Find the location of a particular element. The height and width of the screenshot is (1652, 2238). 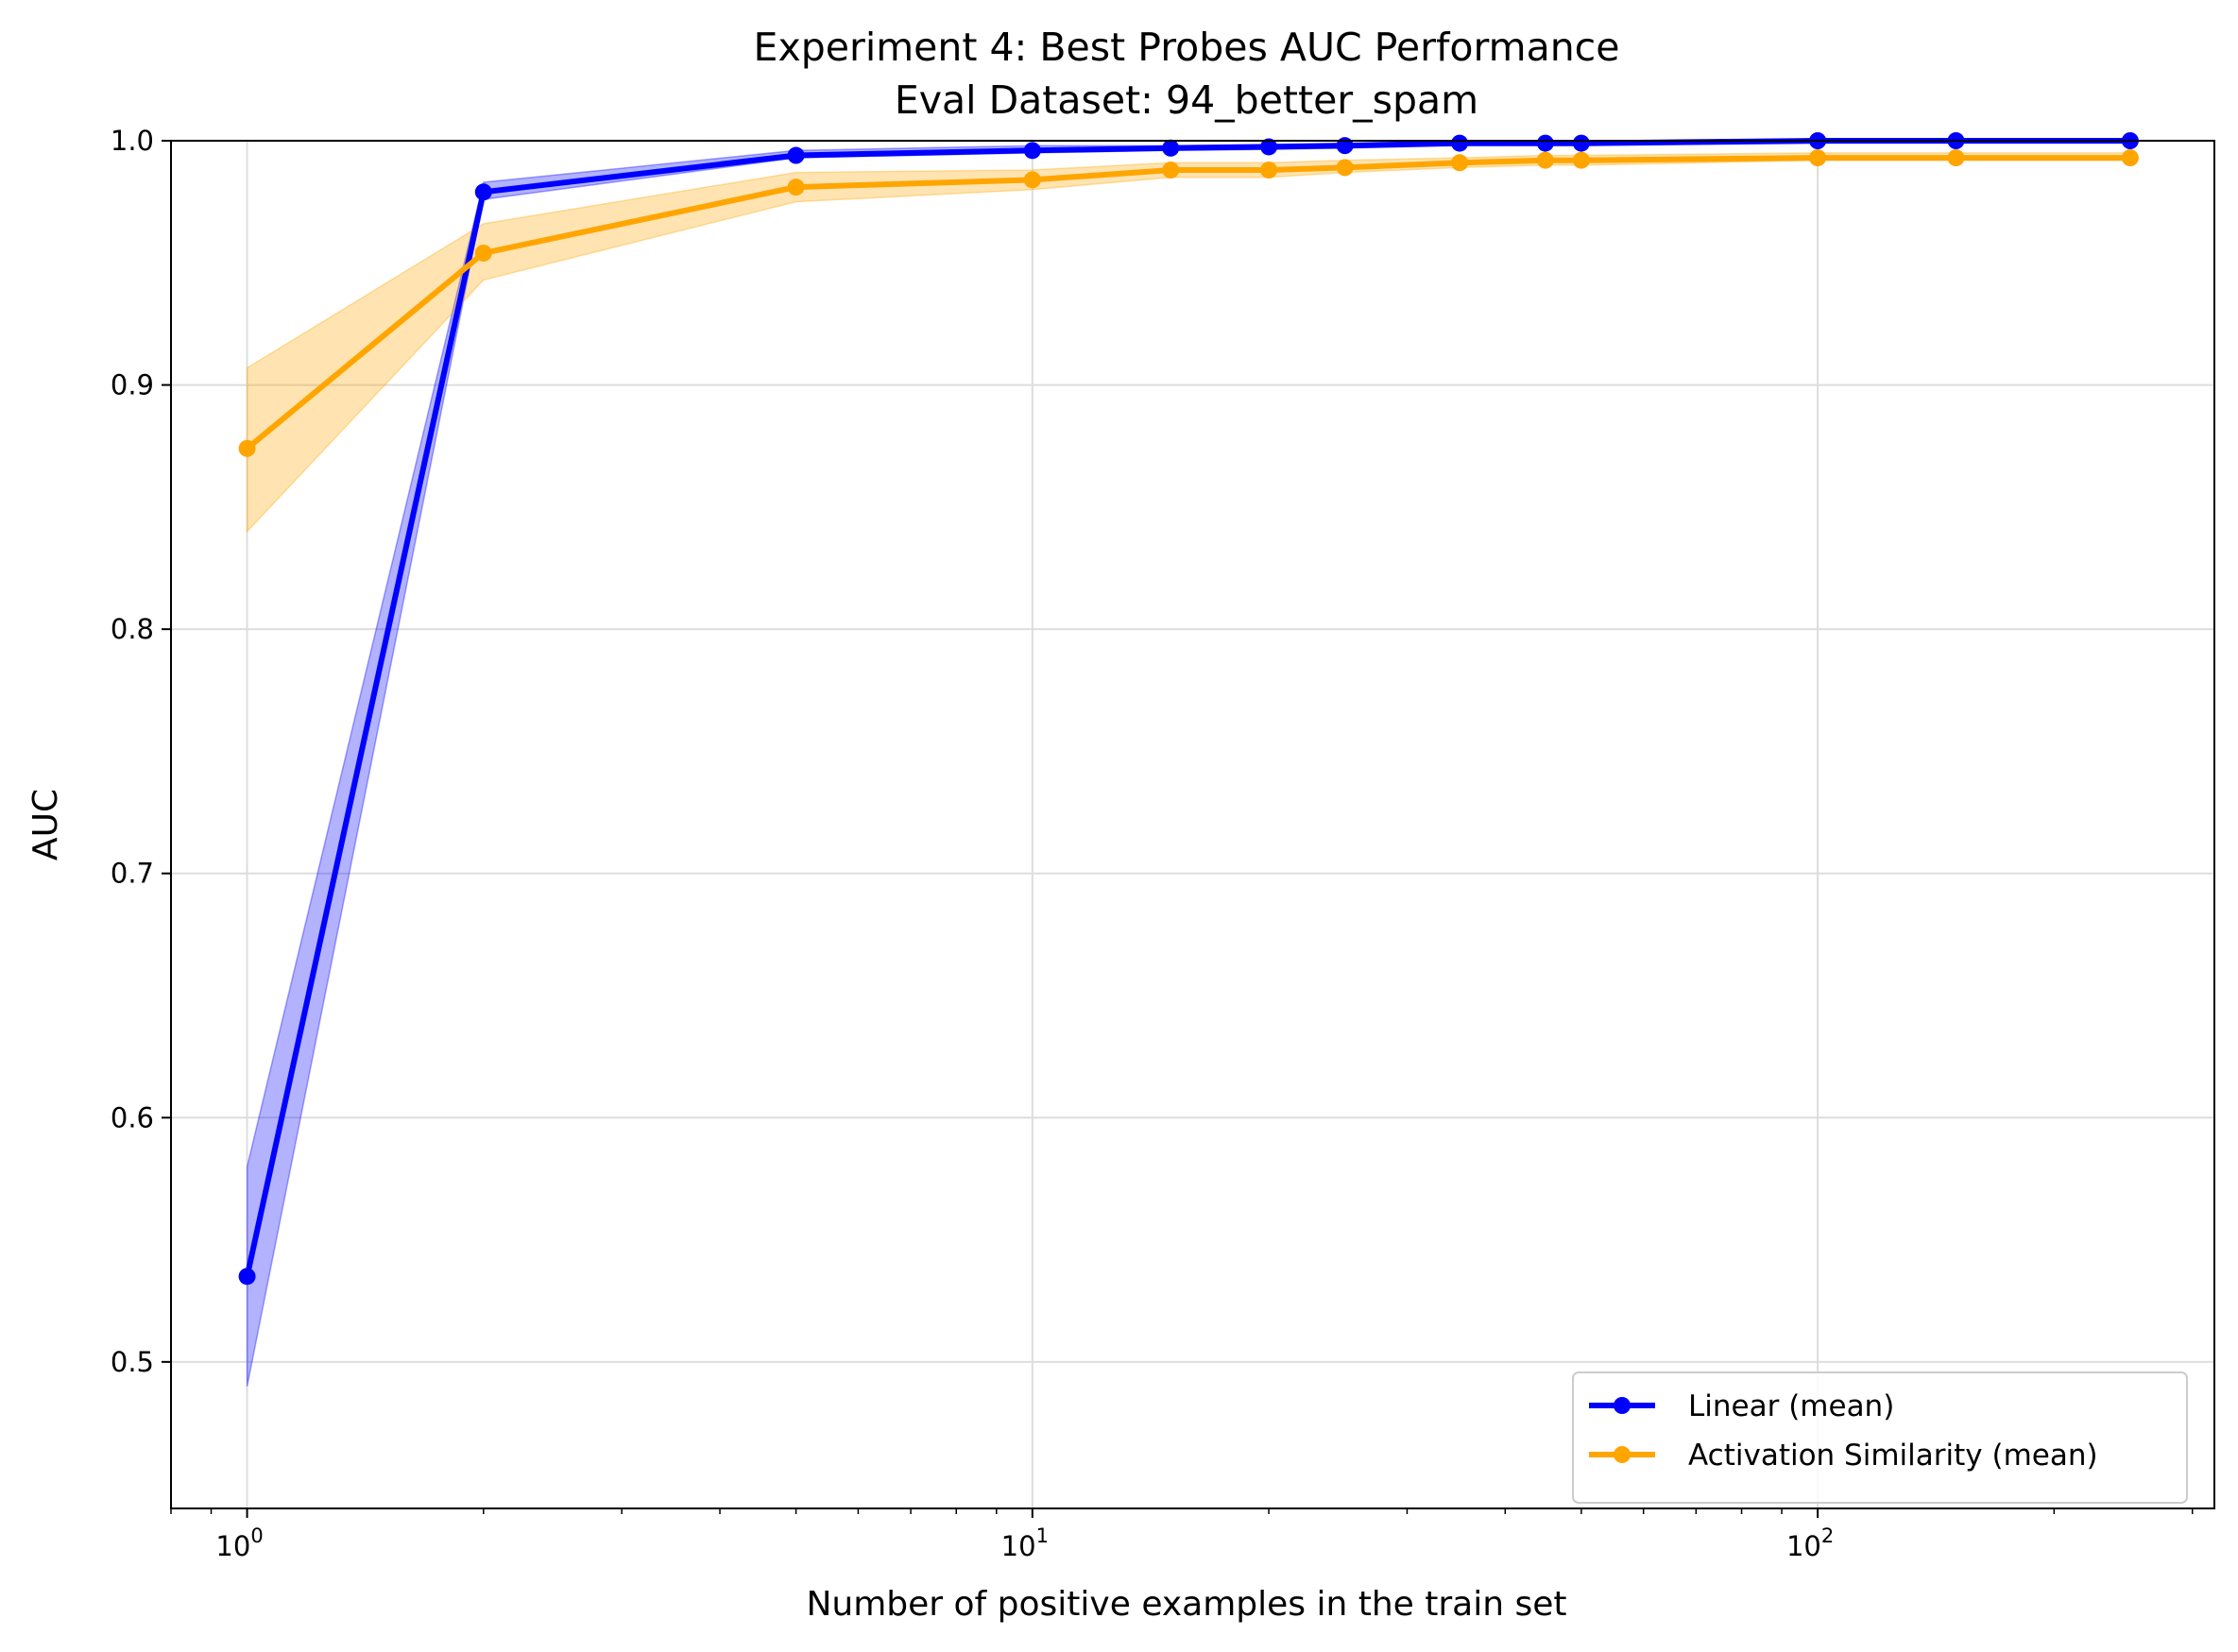

y-tick-label: 0.6 is located at coordinates (133, 1117).